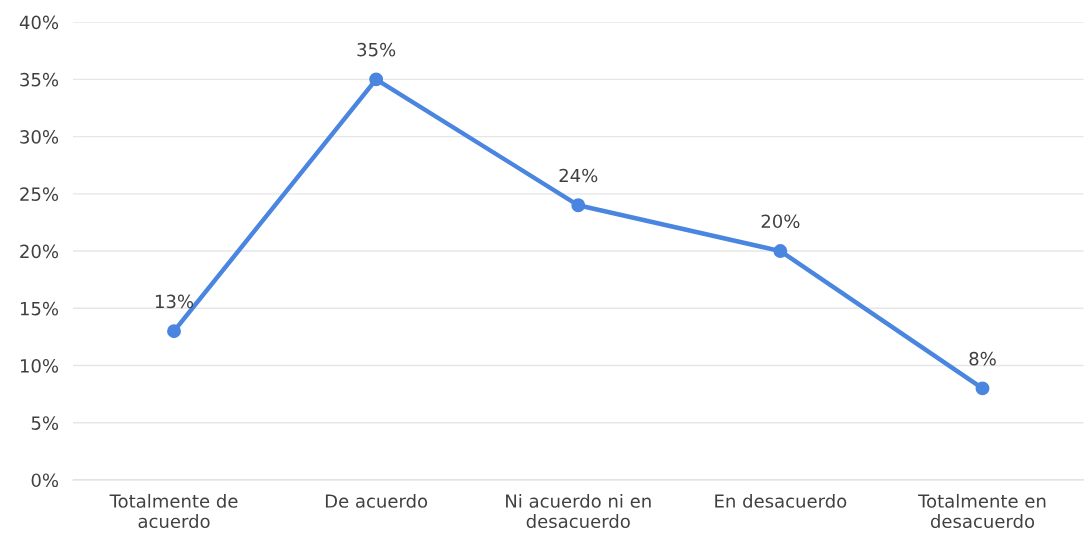 The image size is (1089, 553). What do you see at coordinates (174, 301) in the screenshot?
I see `data-label: 13%` at bounding box center [174, 301].